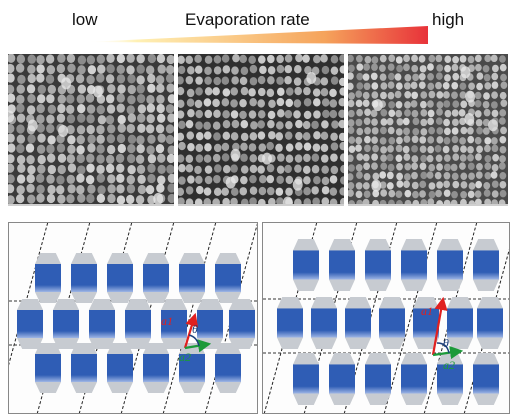  I want to click on sem-image-mid, so click(261, 129).